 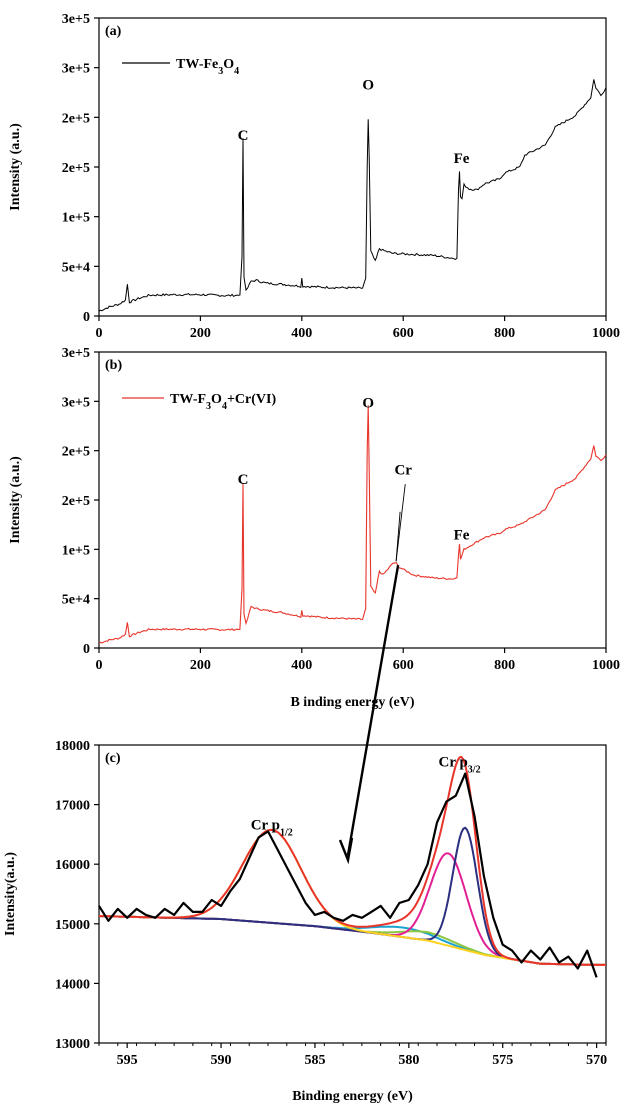 What do you see at coordinates (221, 1060) in the screenshot?
I see `x-tick-label: 590` at bounding box center [221, 1060].